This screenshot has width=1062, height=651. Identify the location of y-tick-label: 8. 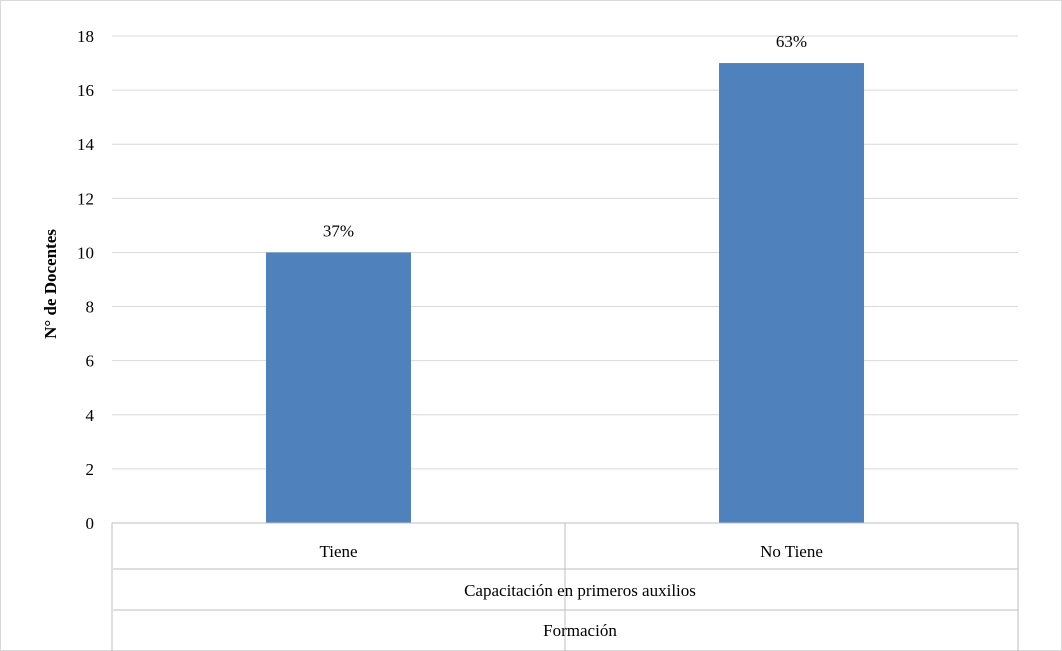
(90, 307).